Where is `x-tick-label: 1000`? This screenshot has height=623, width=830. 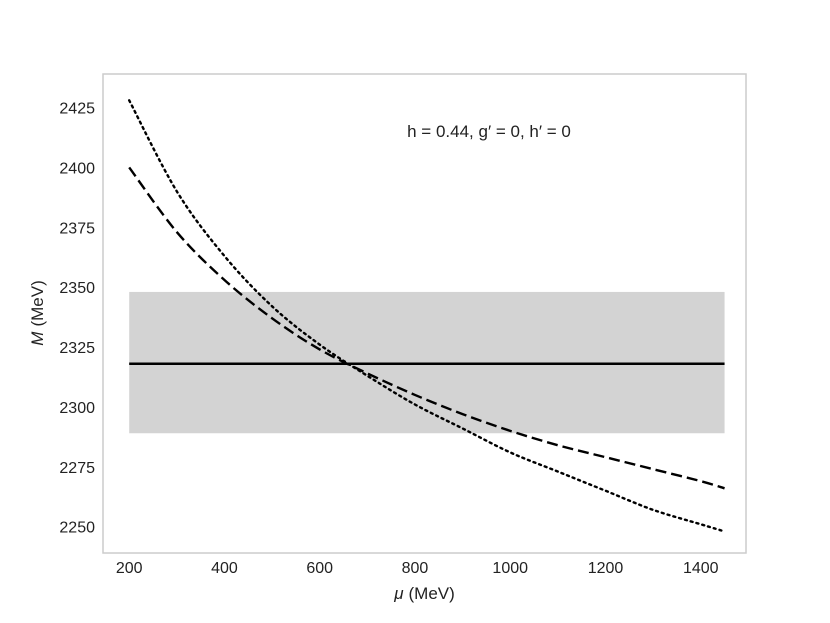 x-tick-label: 1000 is located at coordinates (510, 568).